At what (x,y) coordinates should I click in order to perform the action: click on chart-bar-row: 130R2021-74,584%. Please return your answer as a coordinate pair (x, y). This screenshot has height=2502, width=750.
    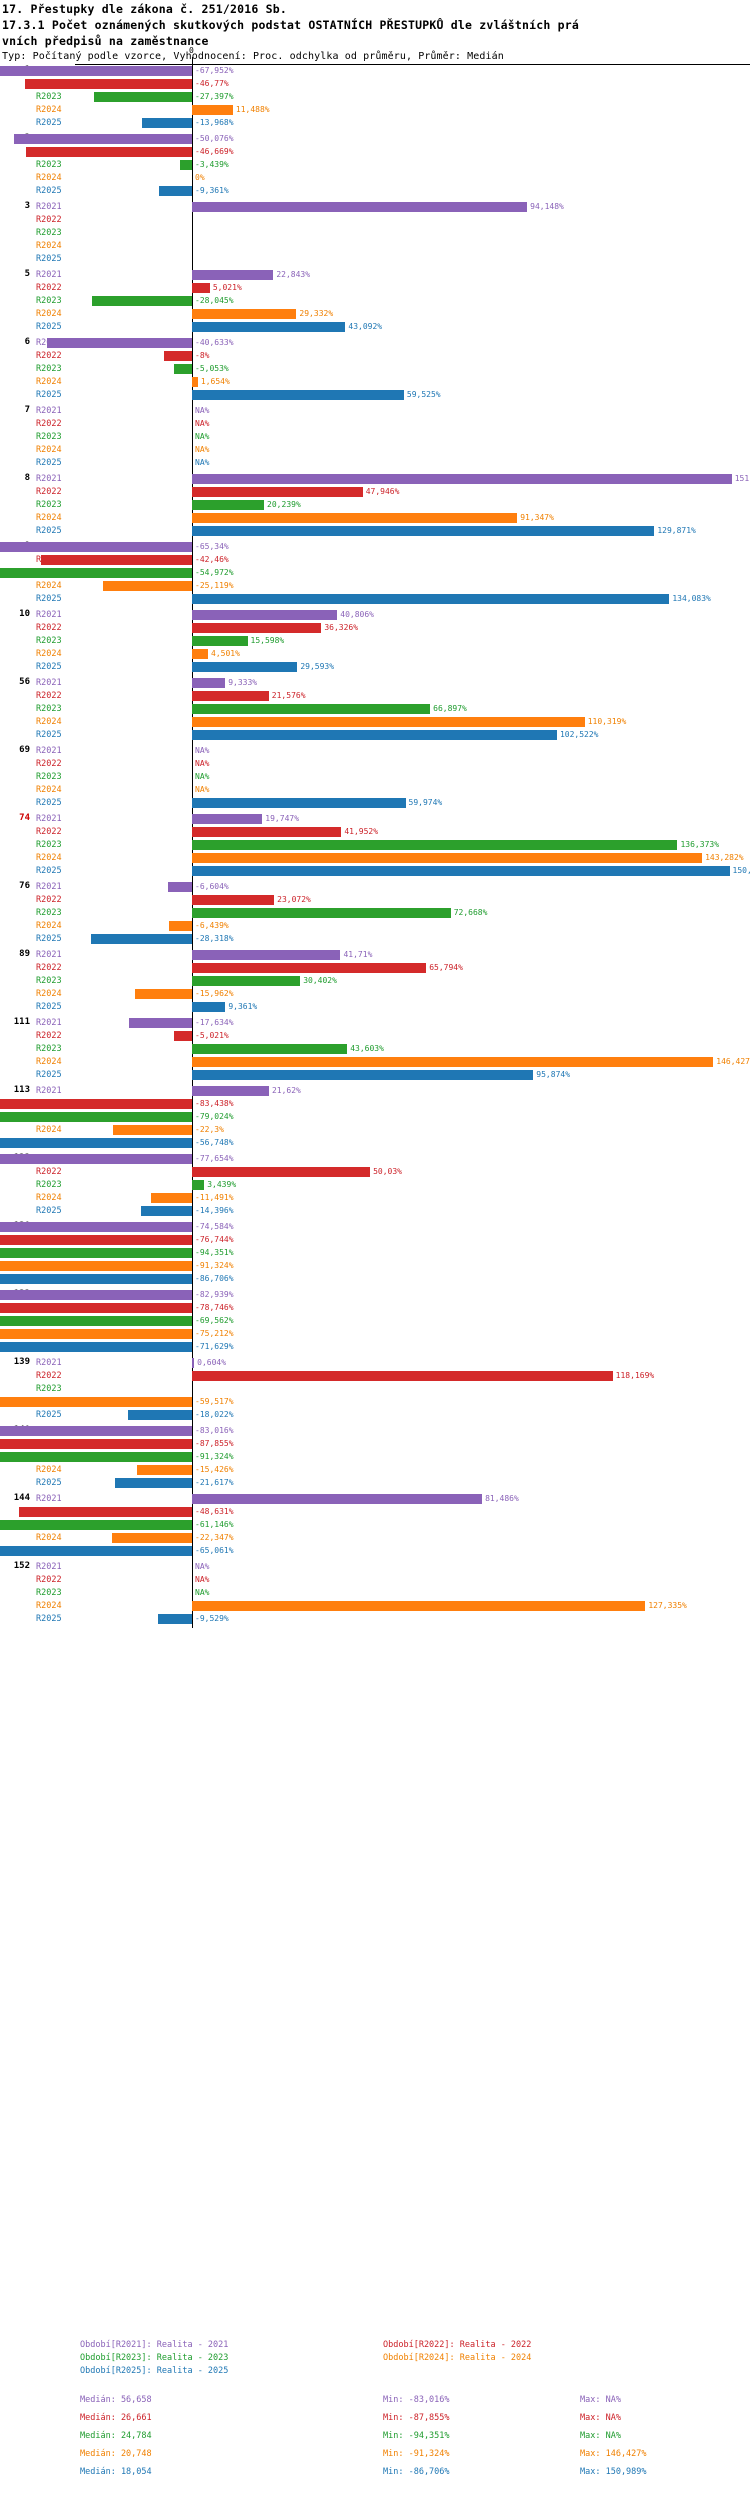
    Looking at the image, I should click on (375, 1226).